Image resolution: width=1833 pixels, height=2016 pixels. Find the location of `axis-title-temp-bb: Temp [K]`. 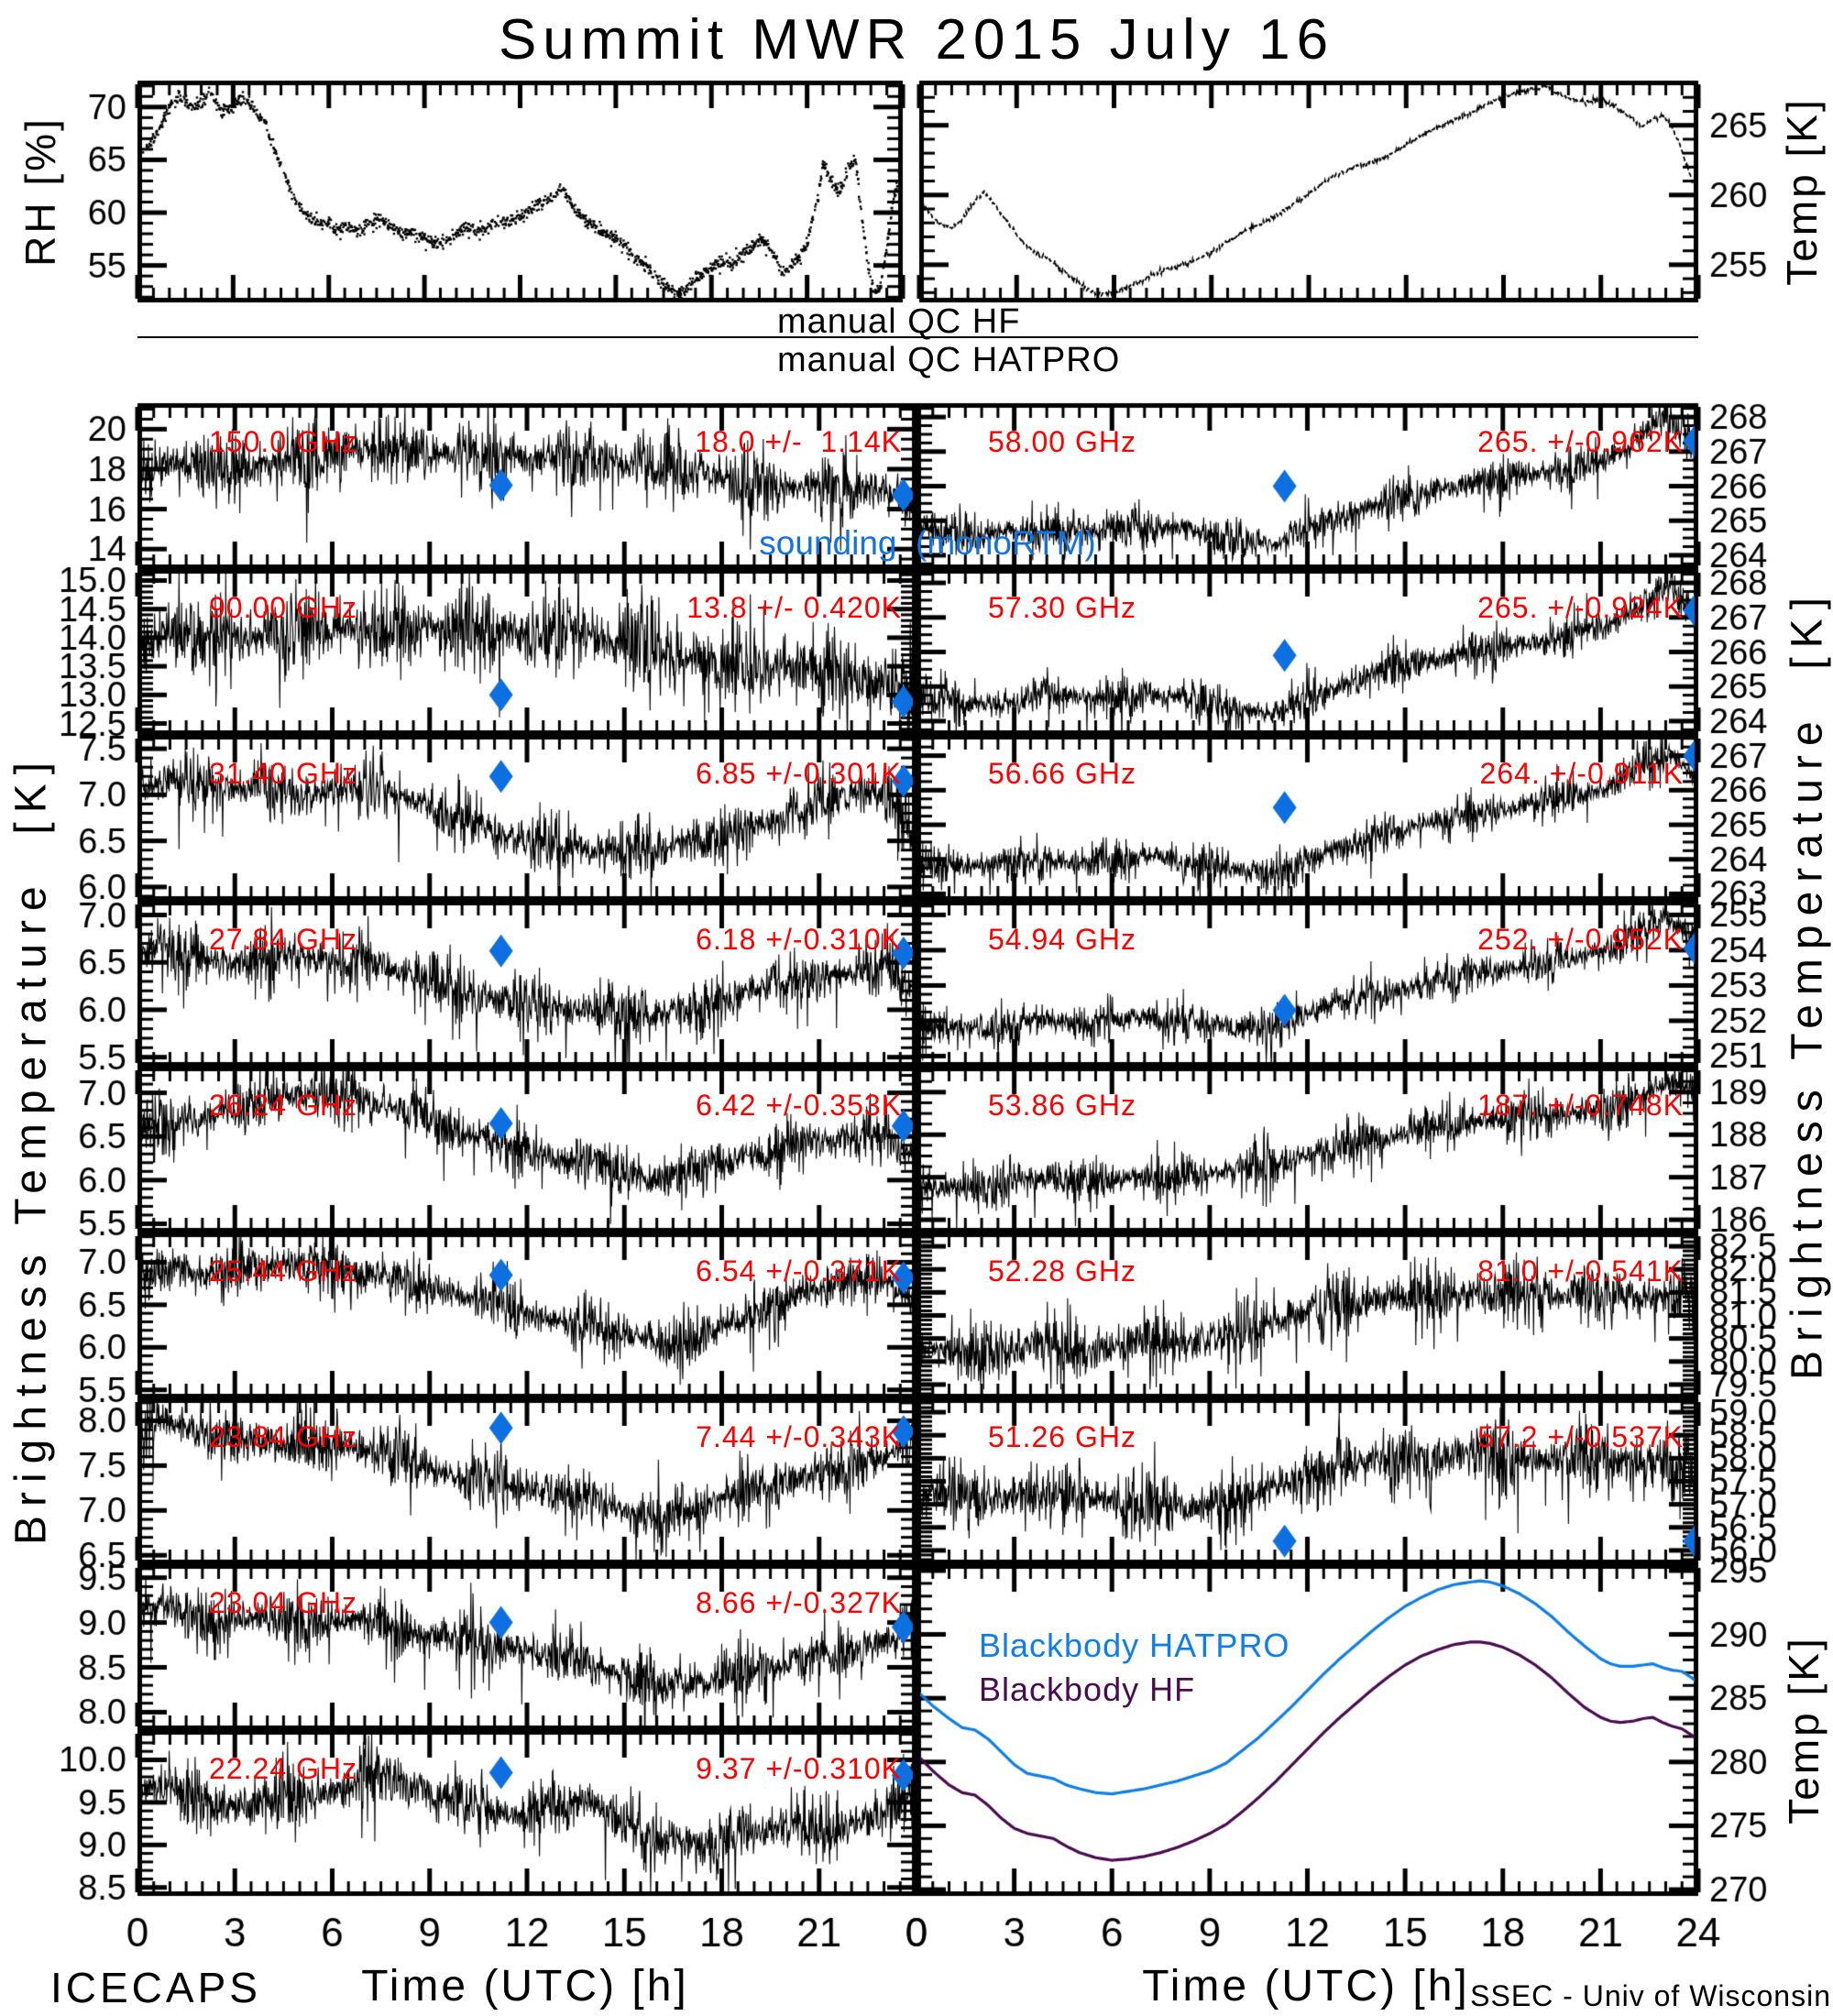

axis-title-temp-bb: Temp [K] is located at coordinates (1804, 1730).